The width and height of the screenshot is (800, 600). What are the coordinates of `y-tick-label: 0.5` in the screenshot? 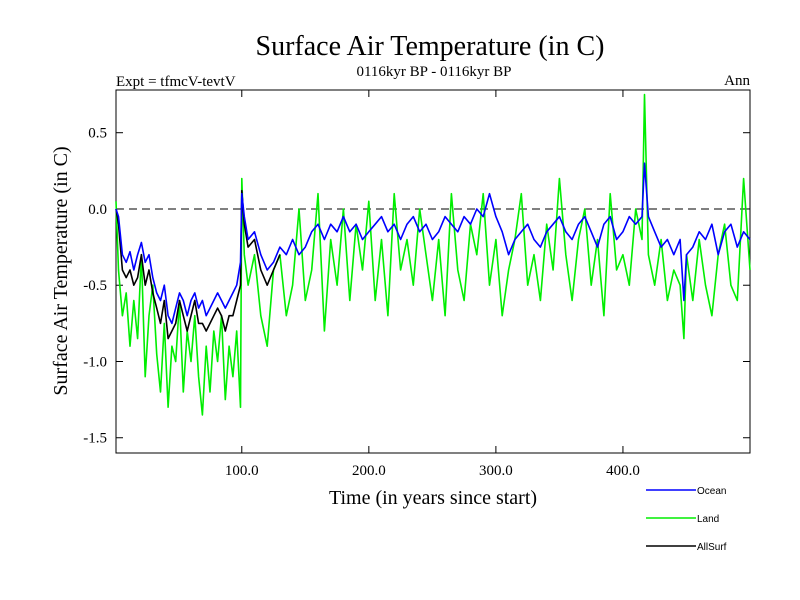 It's located at (97, 134).